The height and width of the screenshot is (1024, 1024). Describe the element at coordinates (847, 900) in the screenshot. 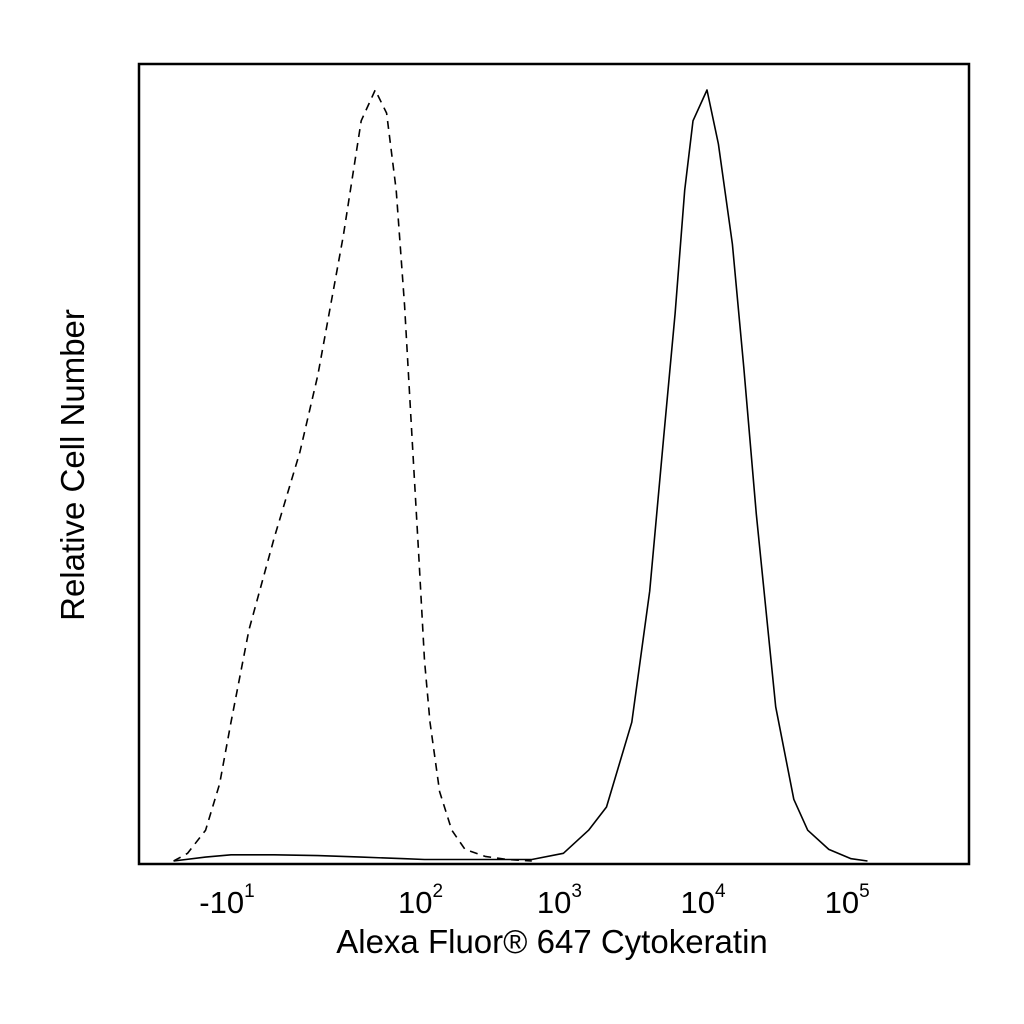

I see `x-tick-label: 10⁵` at that location.